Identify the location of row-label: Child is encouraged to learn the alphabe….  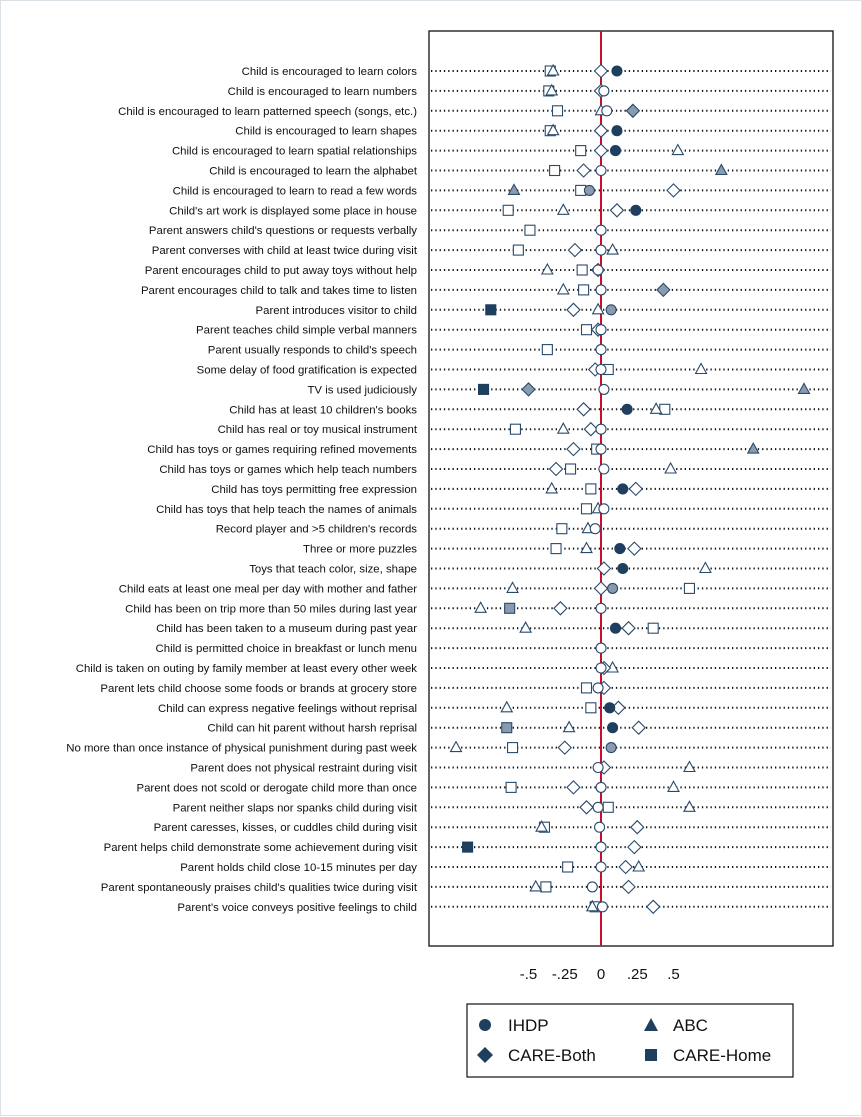
(313, 172).